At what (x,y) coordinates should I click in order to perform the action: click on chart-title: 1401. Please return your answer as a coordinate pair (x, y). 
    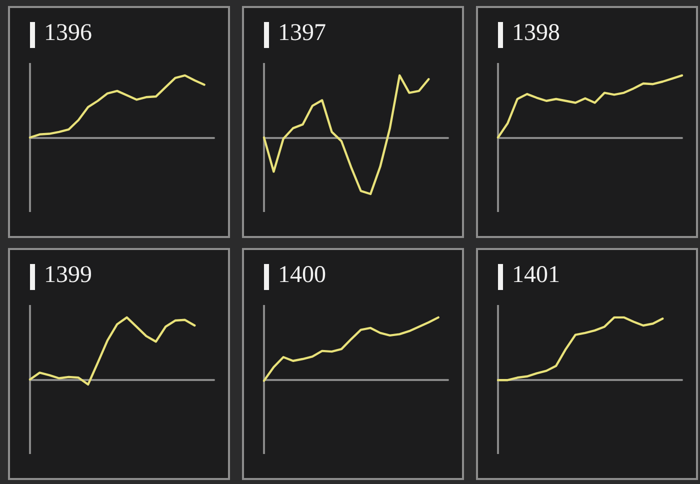
    Looking at the image, I should click on (536, 275).